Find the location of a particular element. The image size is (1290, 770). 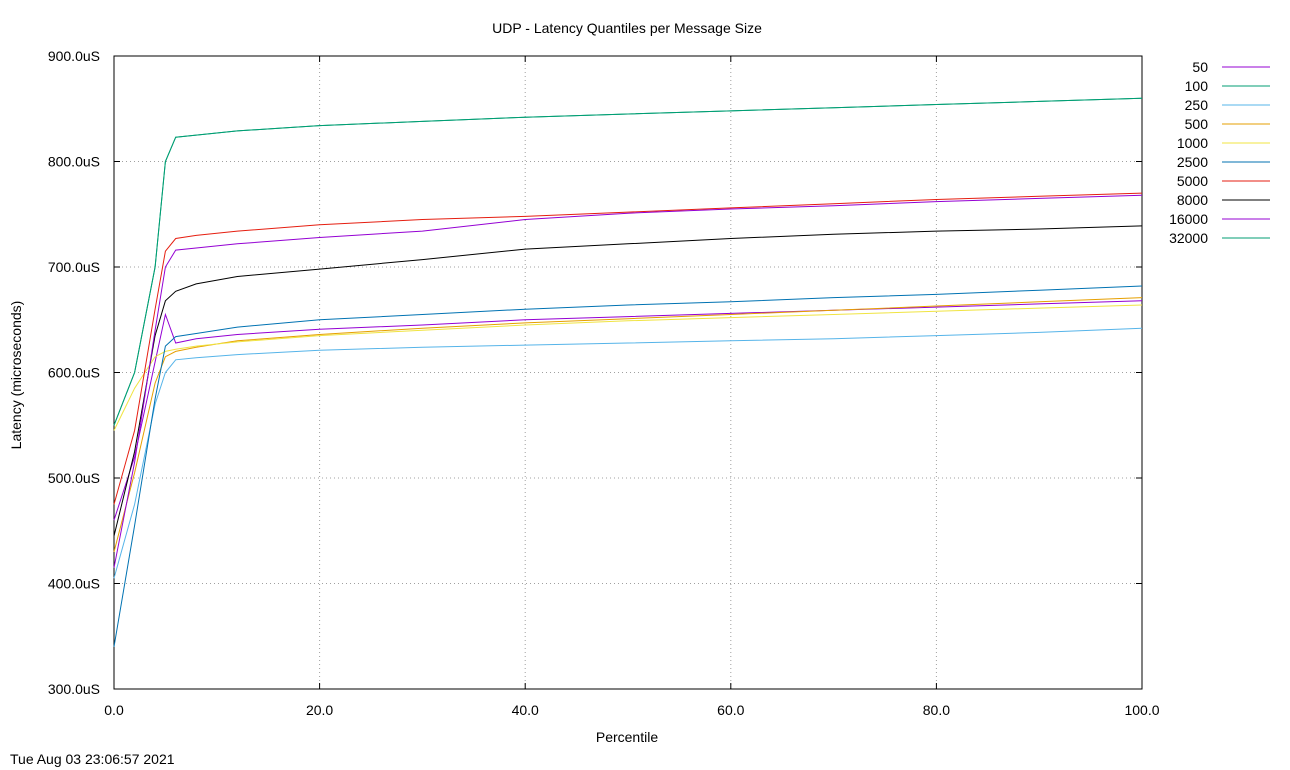

x-tick-label: 20.0 is located at coordinates (319, 710).